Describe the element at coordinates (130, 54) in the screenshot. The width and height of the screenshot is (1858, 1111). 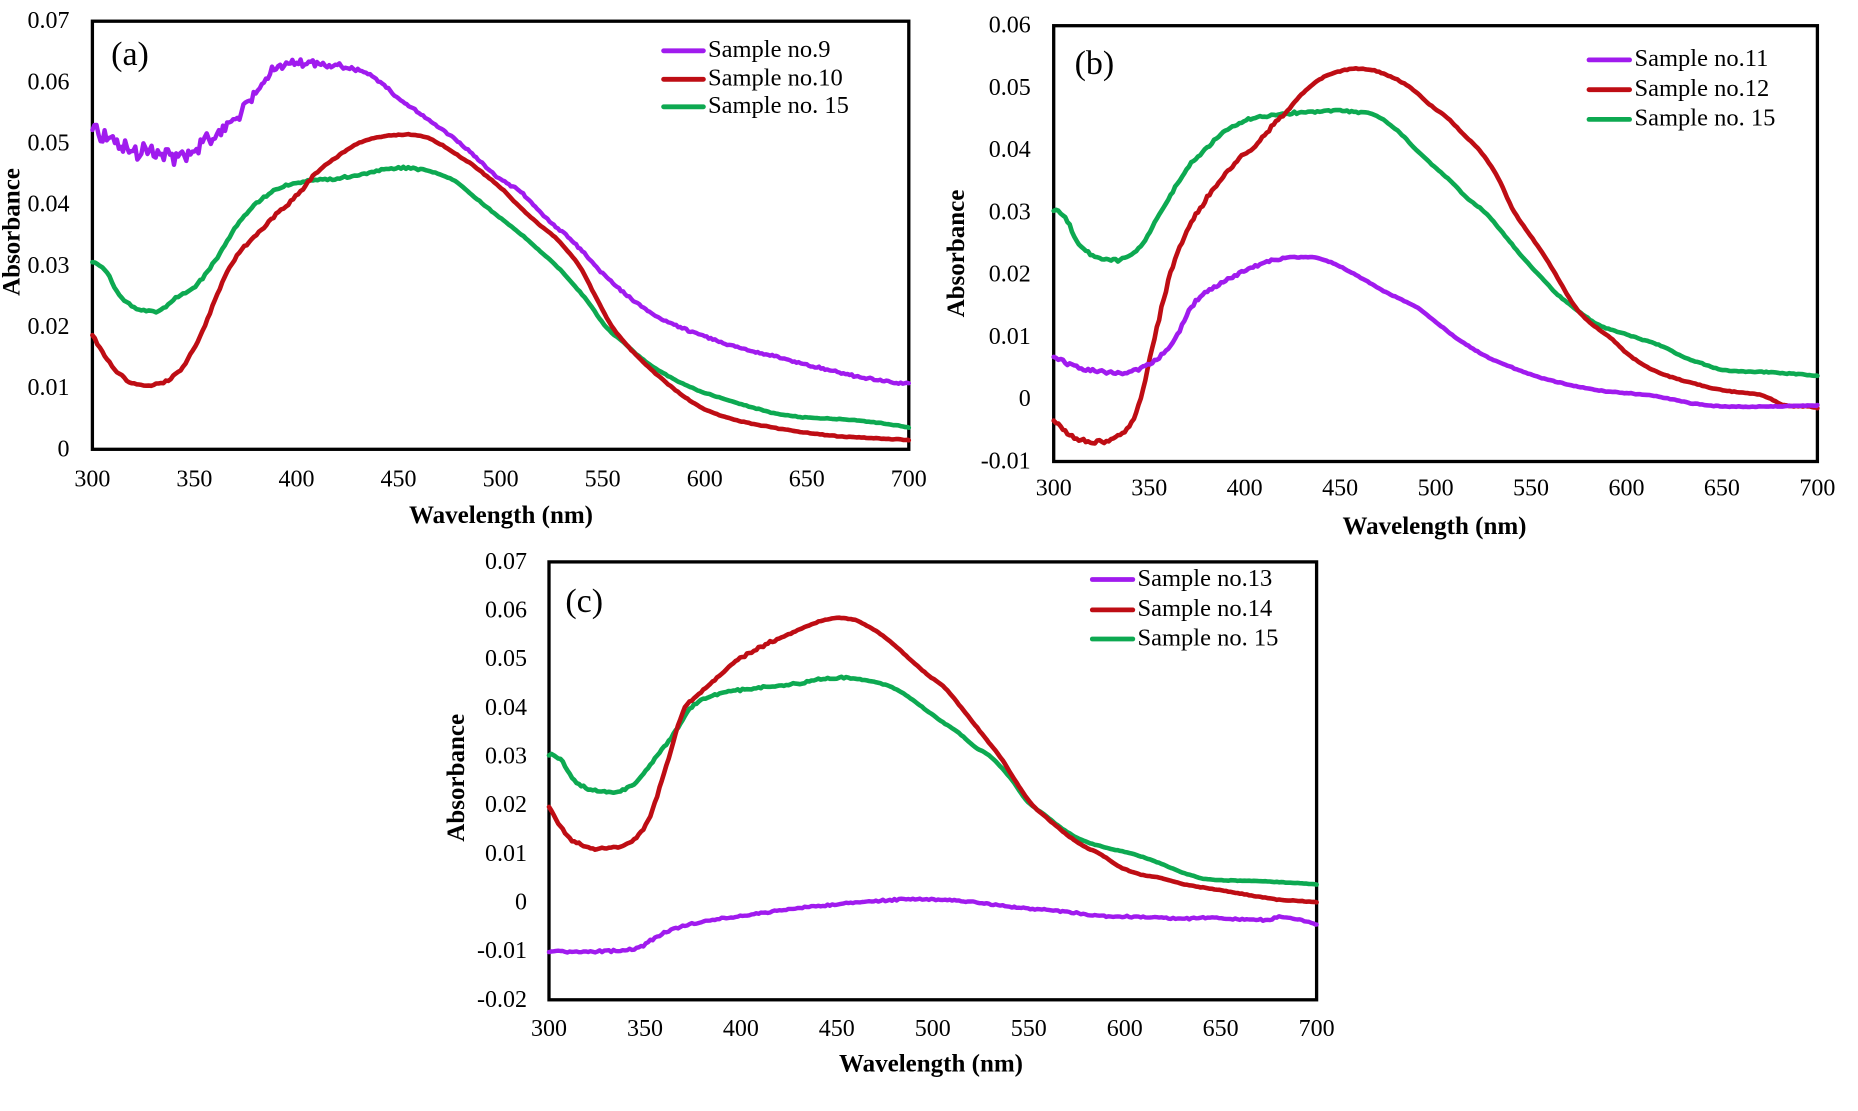
I see `svg-text: (a)` at that location.